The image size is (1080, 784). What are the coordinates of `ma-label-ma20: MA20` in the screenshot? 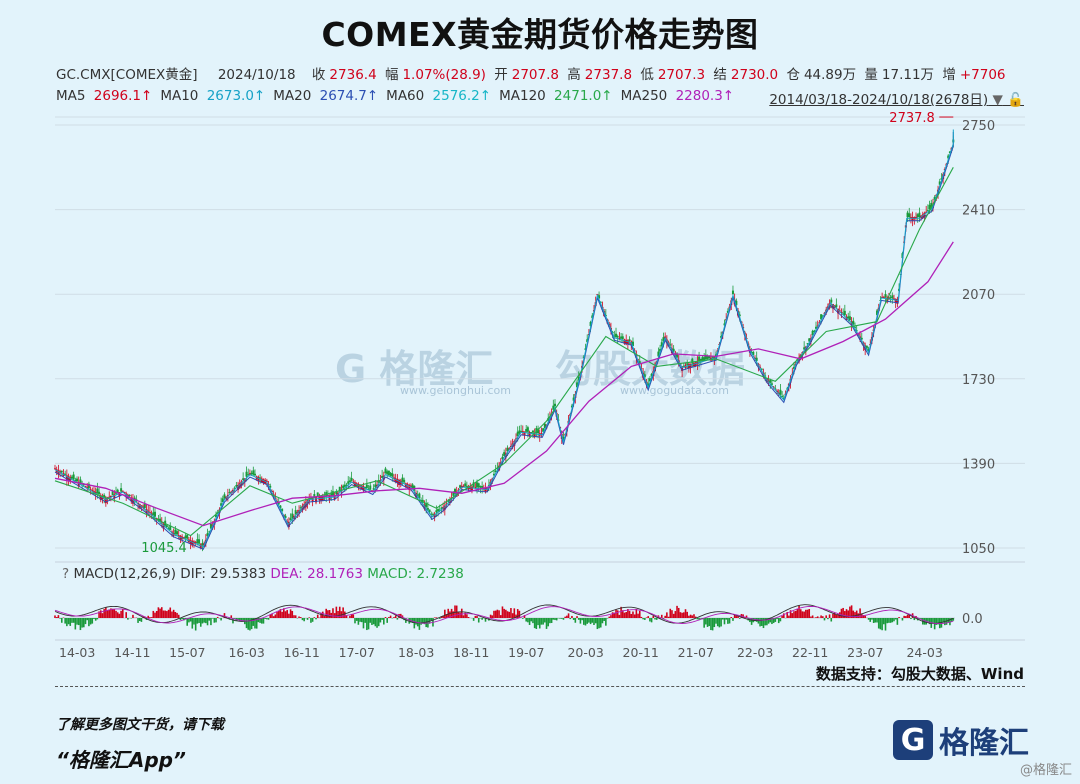 It's located at (294, 96).